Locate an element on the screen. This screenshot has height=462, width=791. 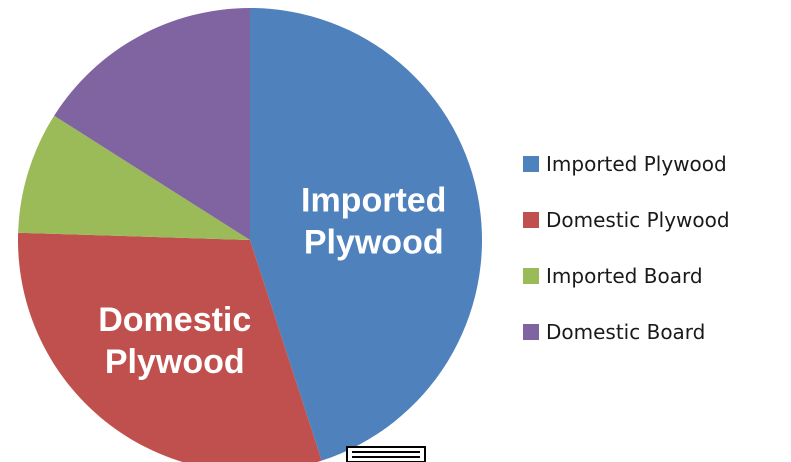
slice-data-label-domestic-plywood: Domestic Plywood is located at coordinates (174, 341).